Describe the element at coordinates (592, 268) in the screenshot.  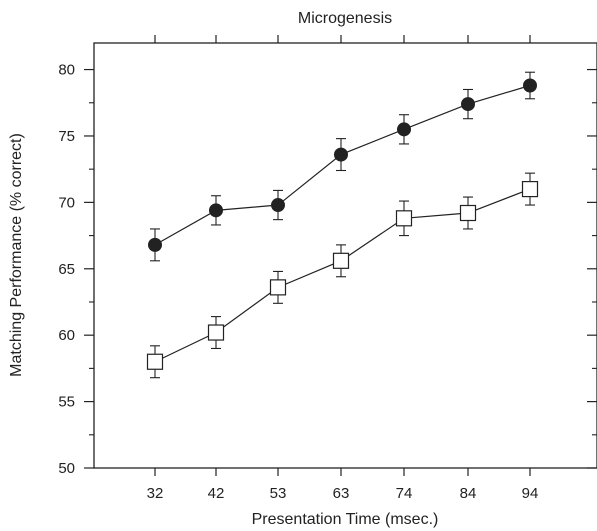
I see `right-axis-ticks` at that location.